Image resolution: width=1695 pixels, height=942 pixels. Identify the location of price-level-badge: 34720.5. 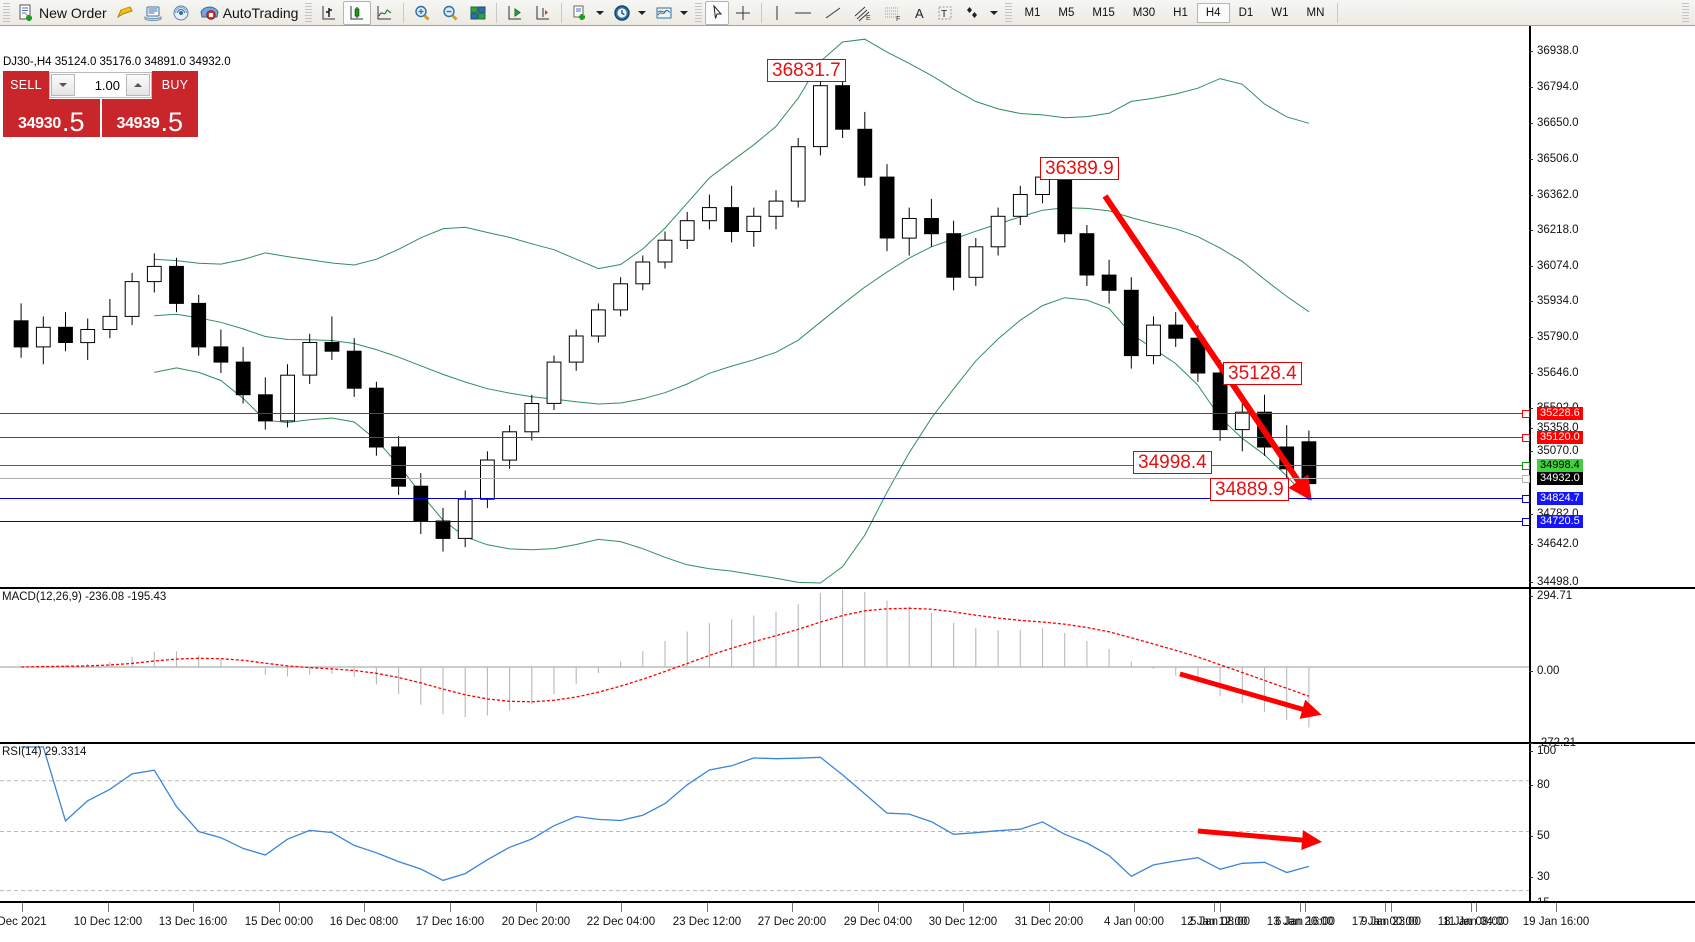
(1560, 521).